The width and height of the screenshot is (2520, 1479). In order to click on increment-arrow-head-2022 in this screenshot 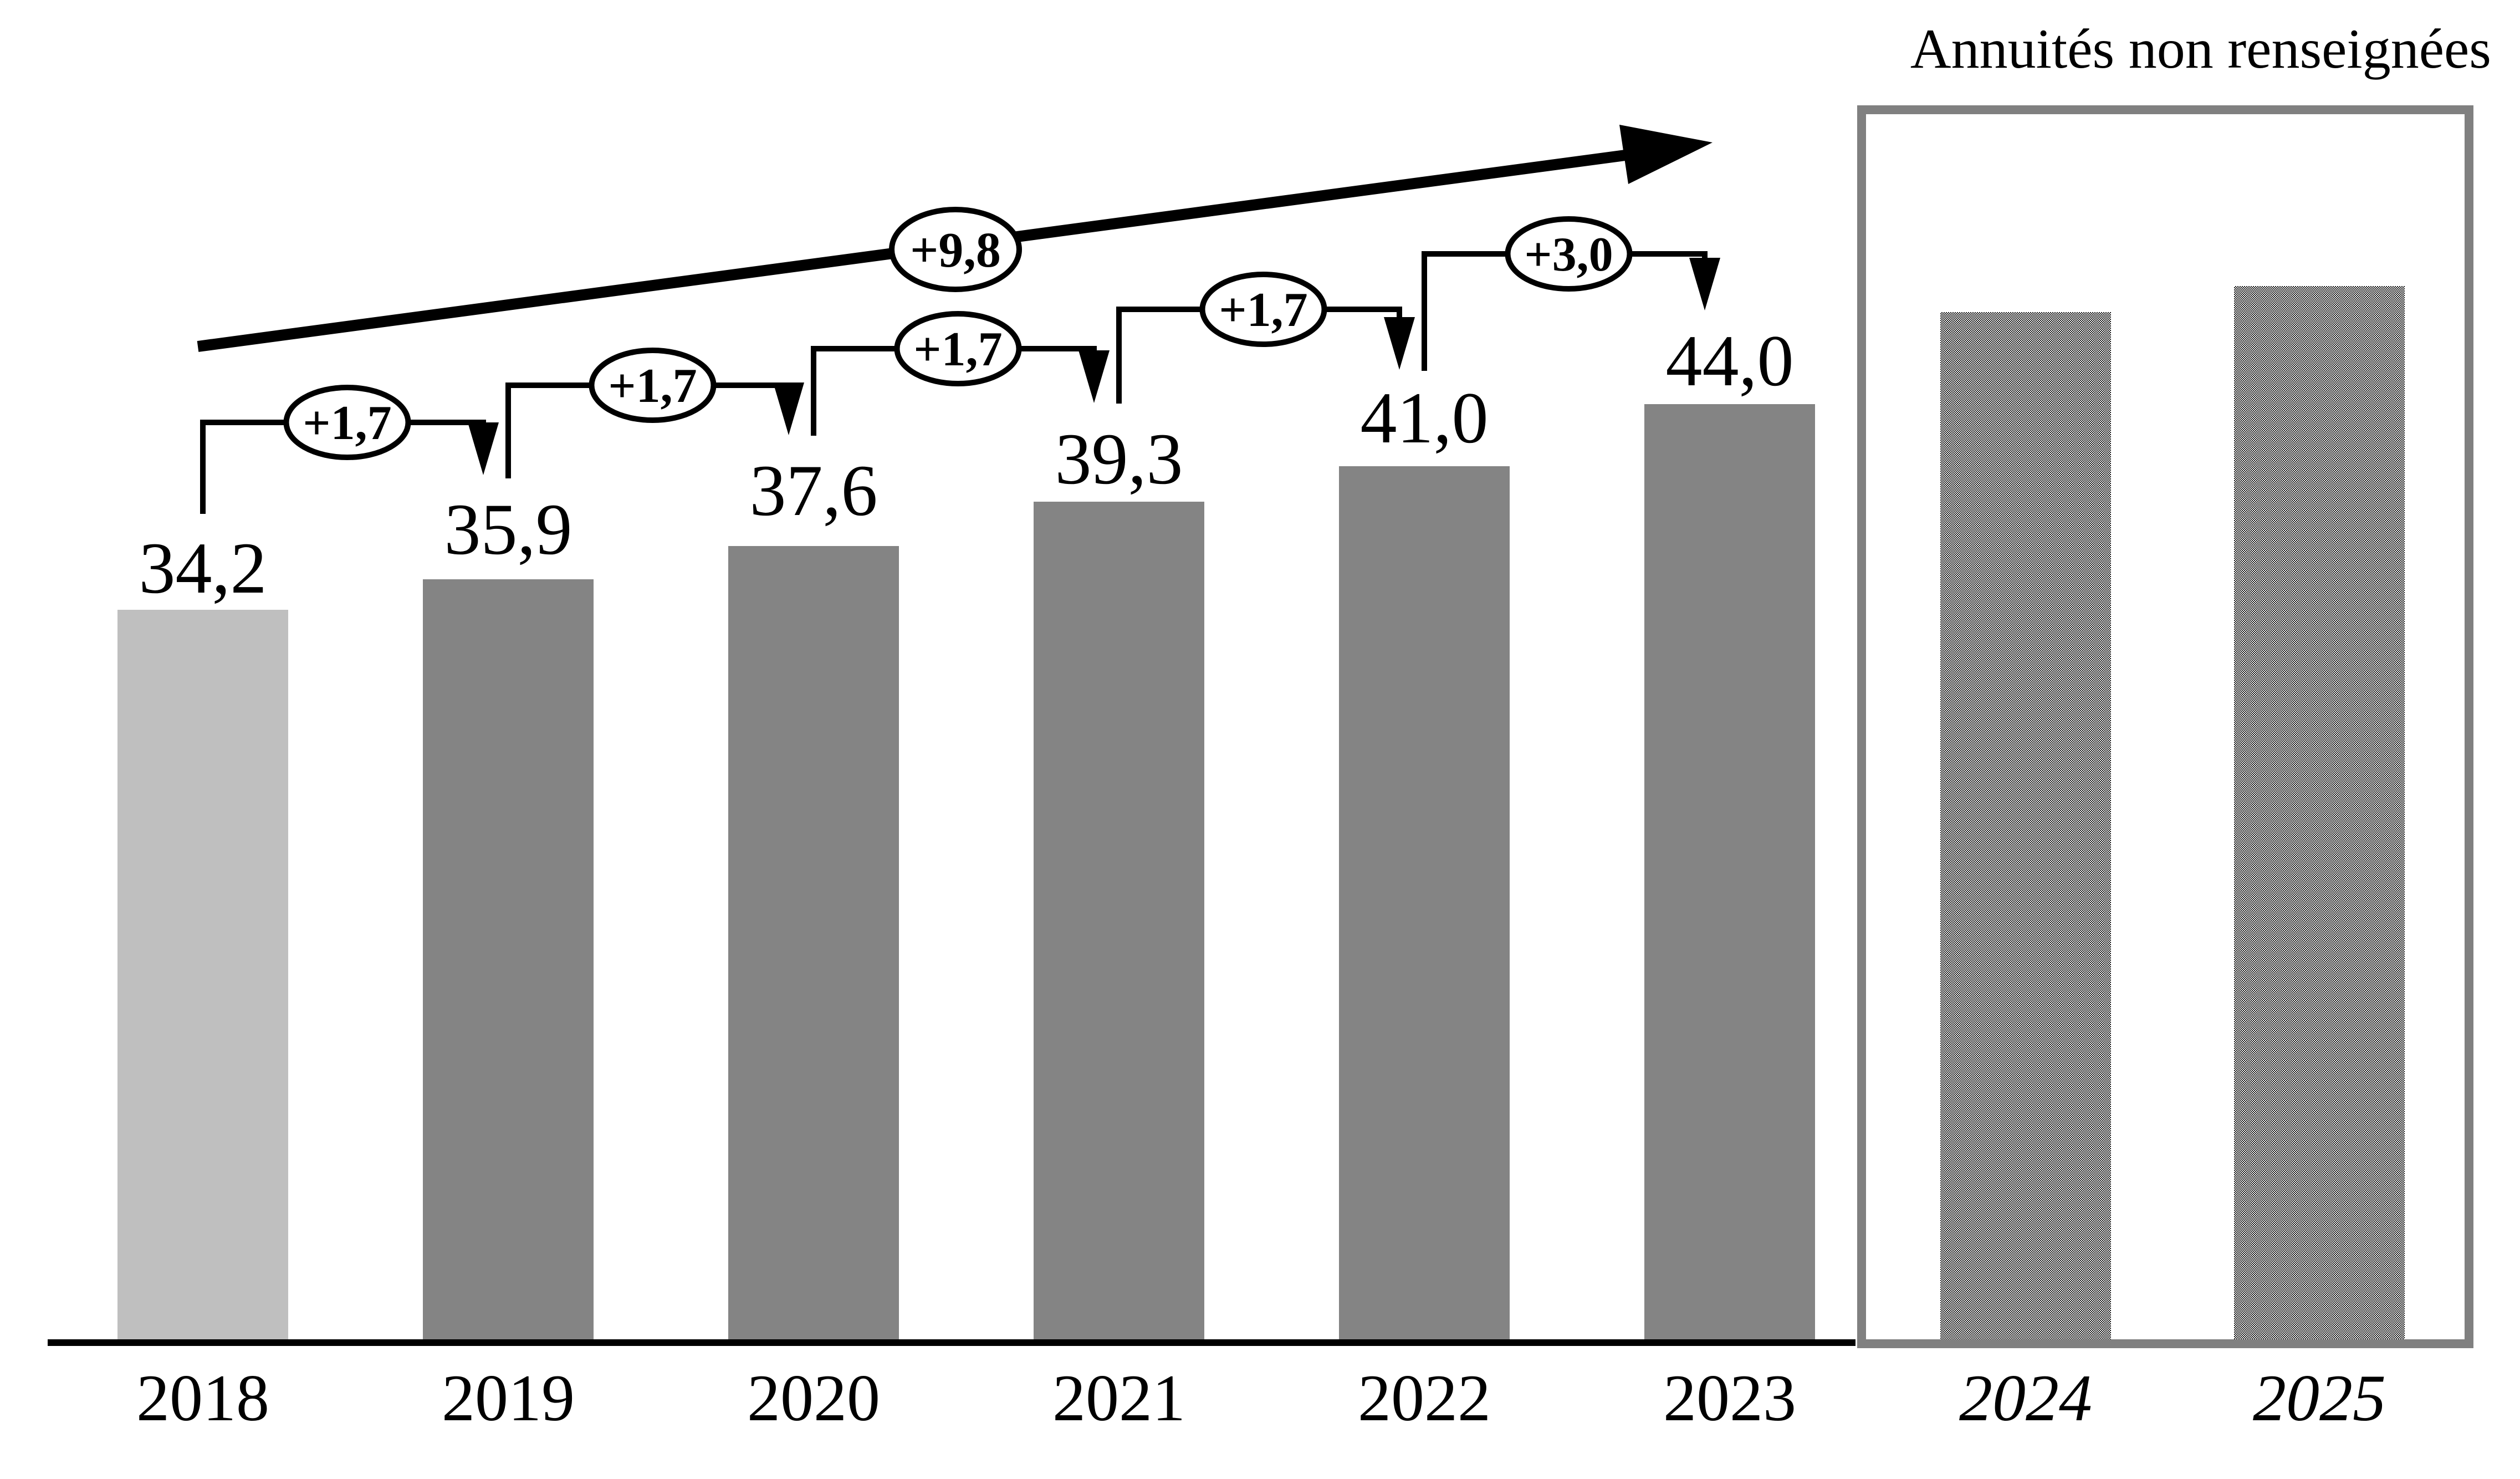, I will do `click(1399, 343)`.